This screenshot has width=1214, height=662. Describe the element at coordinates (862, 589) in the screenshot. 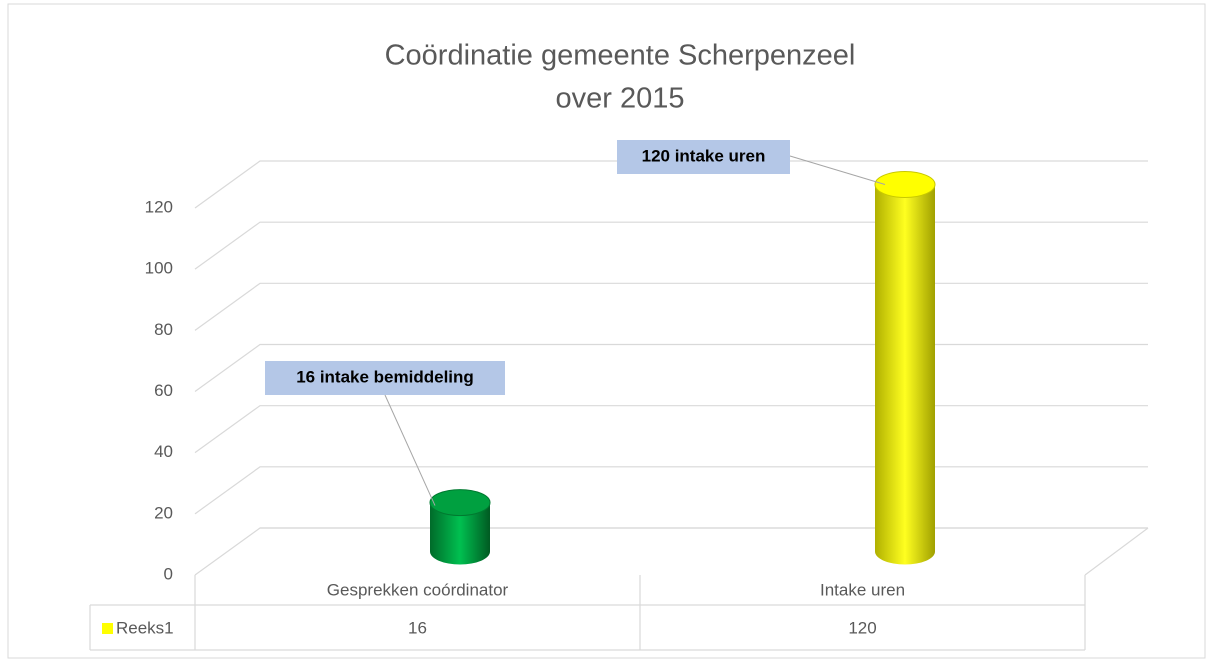

I see `x-tick-label: Intake uren` at that location.